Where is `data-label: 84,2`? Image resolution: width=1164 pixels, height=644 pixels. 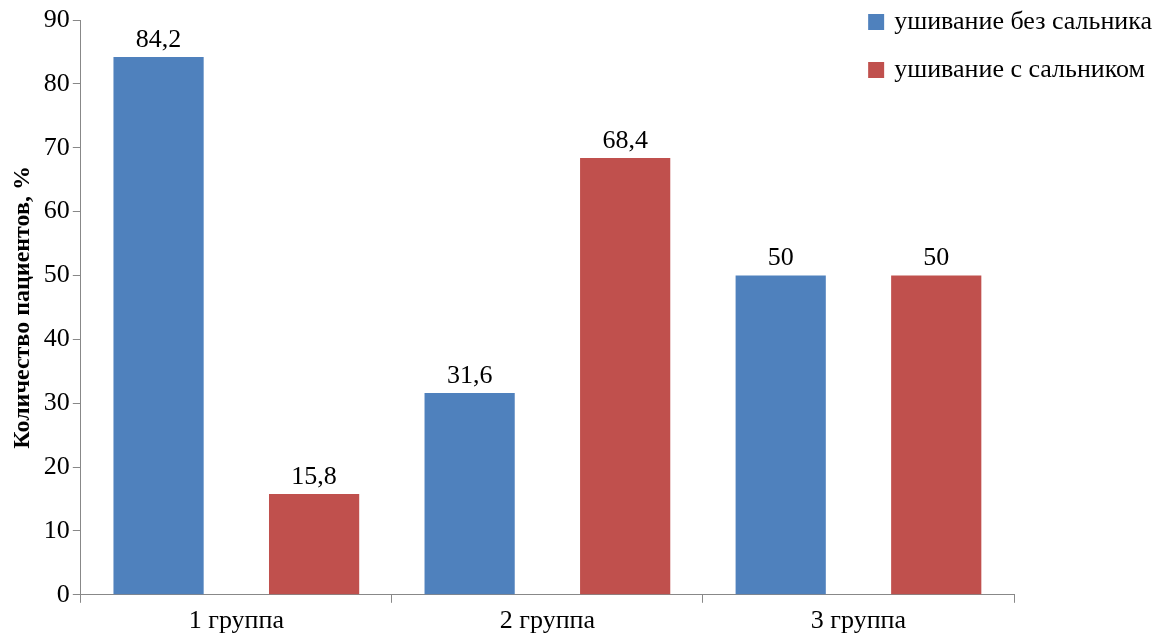
data-label: 84,2 is located at coordinates (158, 38).